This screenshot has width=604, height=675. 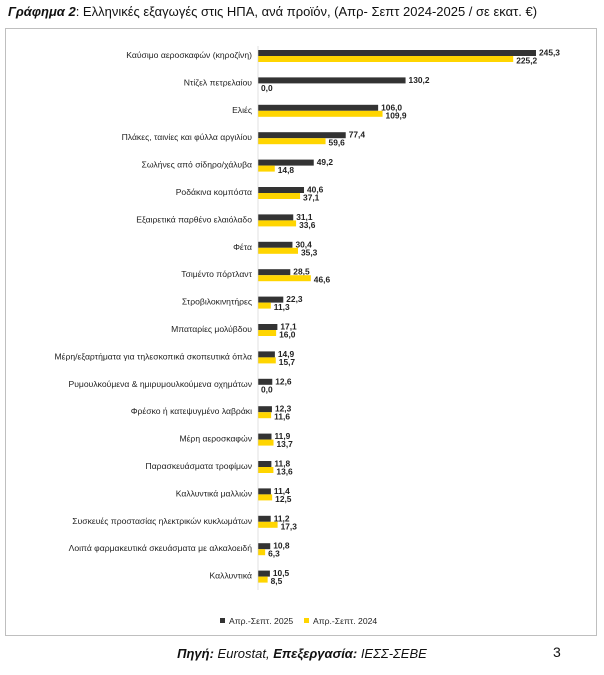 I want to click on value-label-2025: 22,3, so click(x=294, y=299).